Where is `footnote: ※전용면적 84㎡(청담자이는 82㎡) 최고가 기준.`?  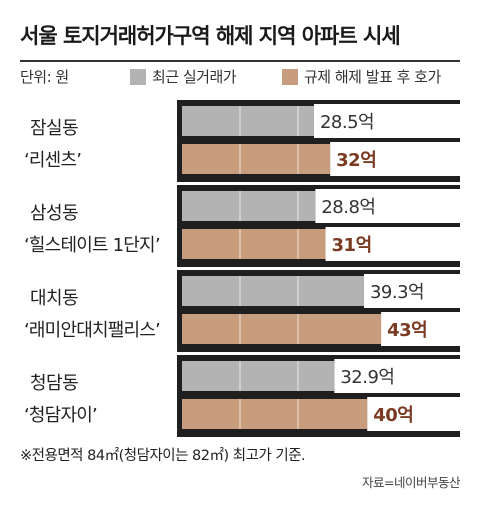 footnote: ※전용면적 84㎡(청담자이는 82㎡) 최고가 기준. is located at coordinates (163, 456).